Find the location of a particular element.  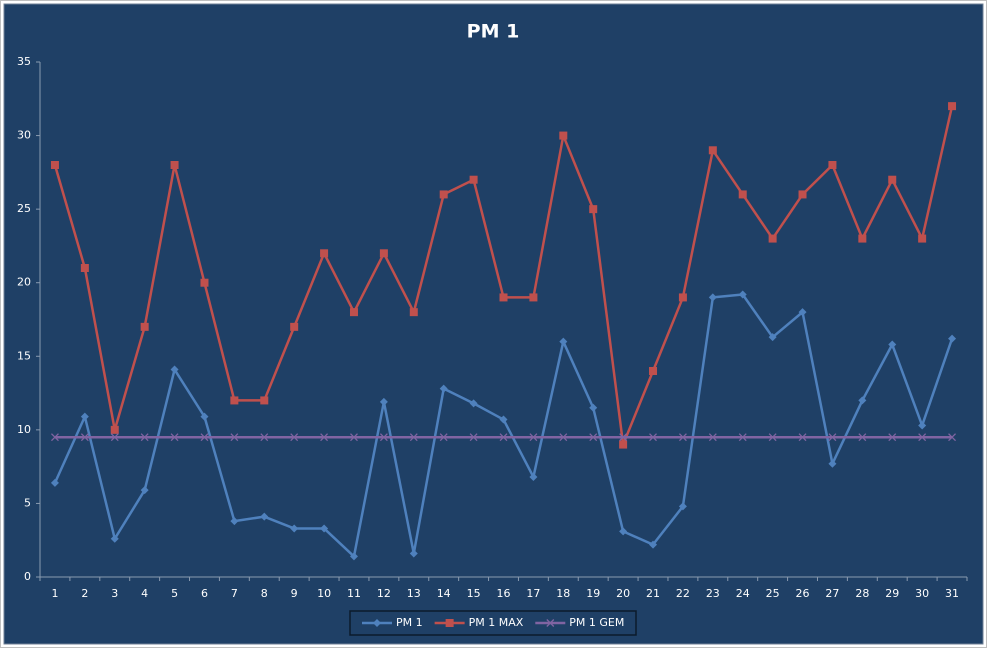

x-tick-label: 27 is located at coordinates (832, 593).